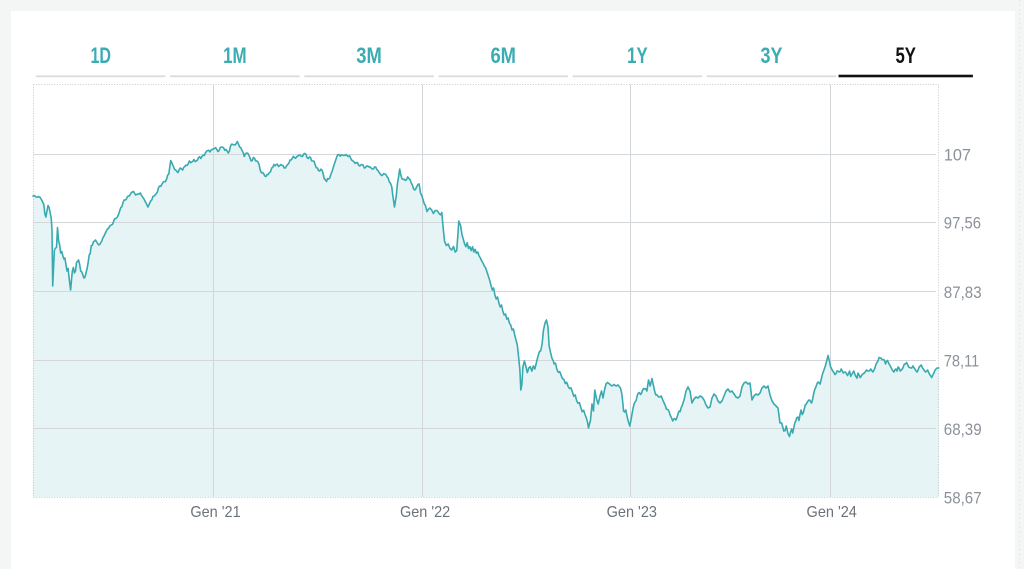  What do you see at coordinates (632, 512) in the screenshot?
I see `svg-text: Gen '23` at bounding box center [632, 512].